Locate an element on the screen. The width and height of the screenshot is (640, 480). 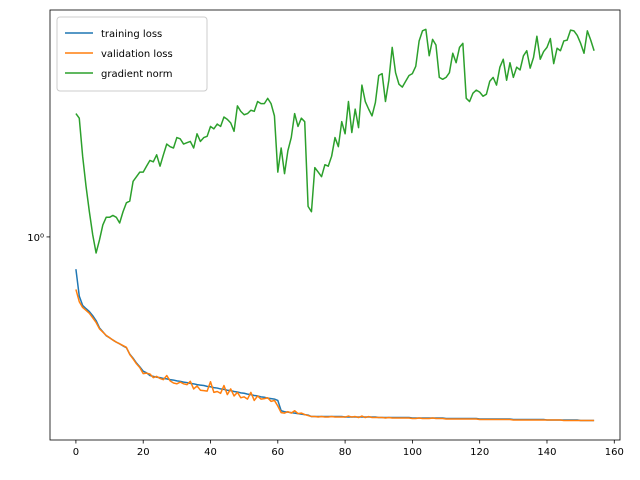
legend-label: validation loss is located at coordinates (137, 54).